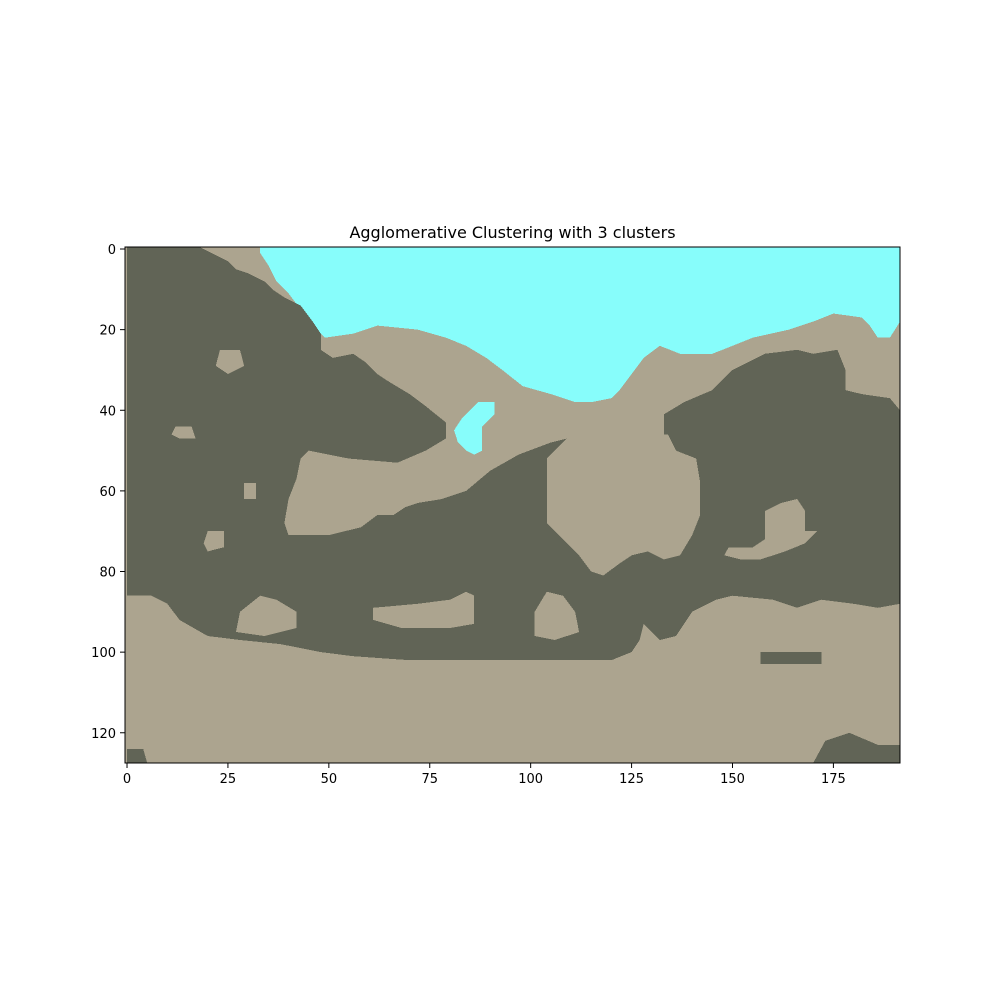 This screenshot has width=1000, height=1000. What do you see at coordinates (107, 411) in the screenshot?
I see `y-tick-label: 40` at bounding box center [107, 411].